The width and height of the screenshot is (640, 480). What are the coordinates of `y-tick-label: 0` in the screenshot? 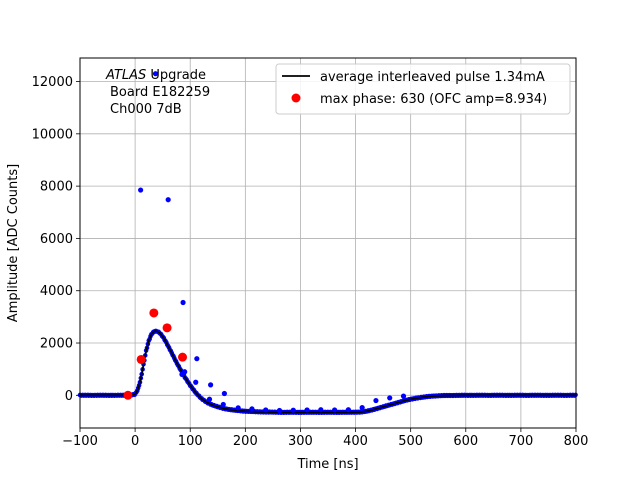 It's located at (69, 396).